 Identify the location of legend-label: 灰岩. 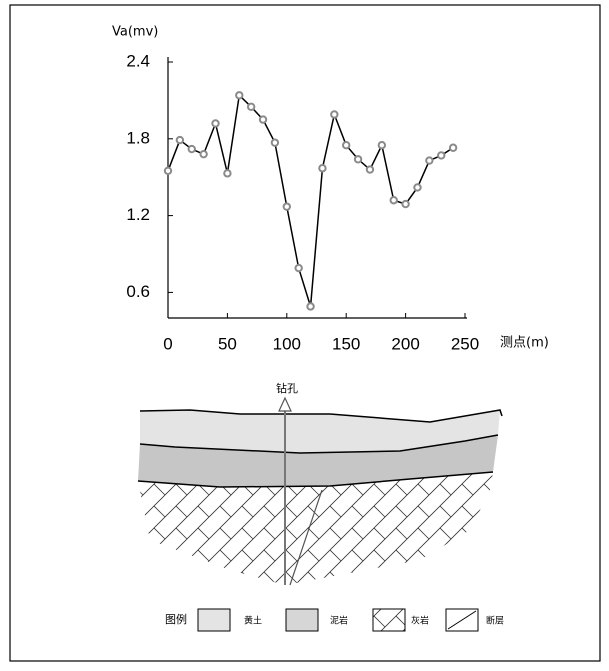
(420, 621).